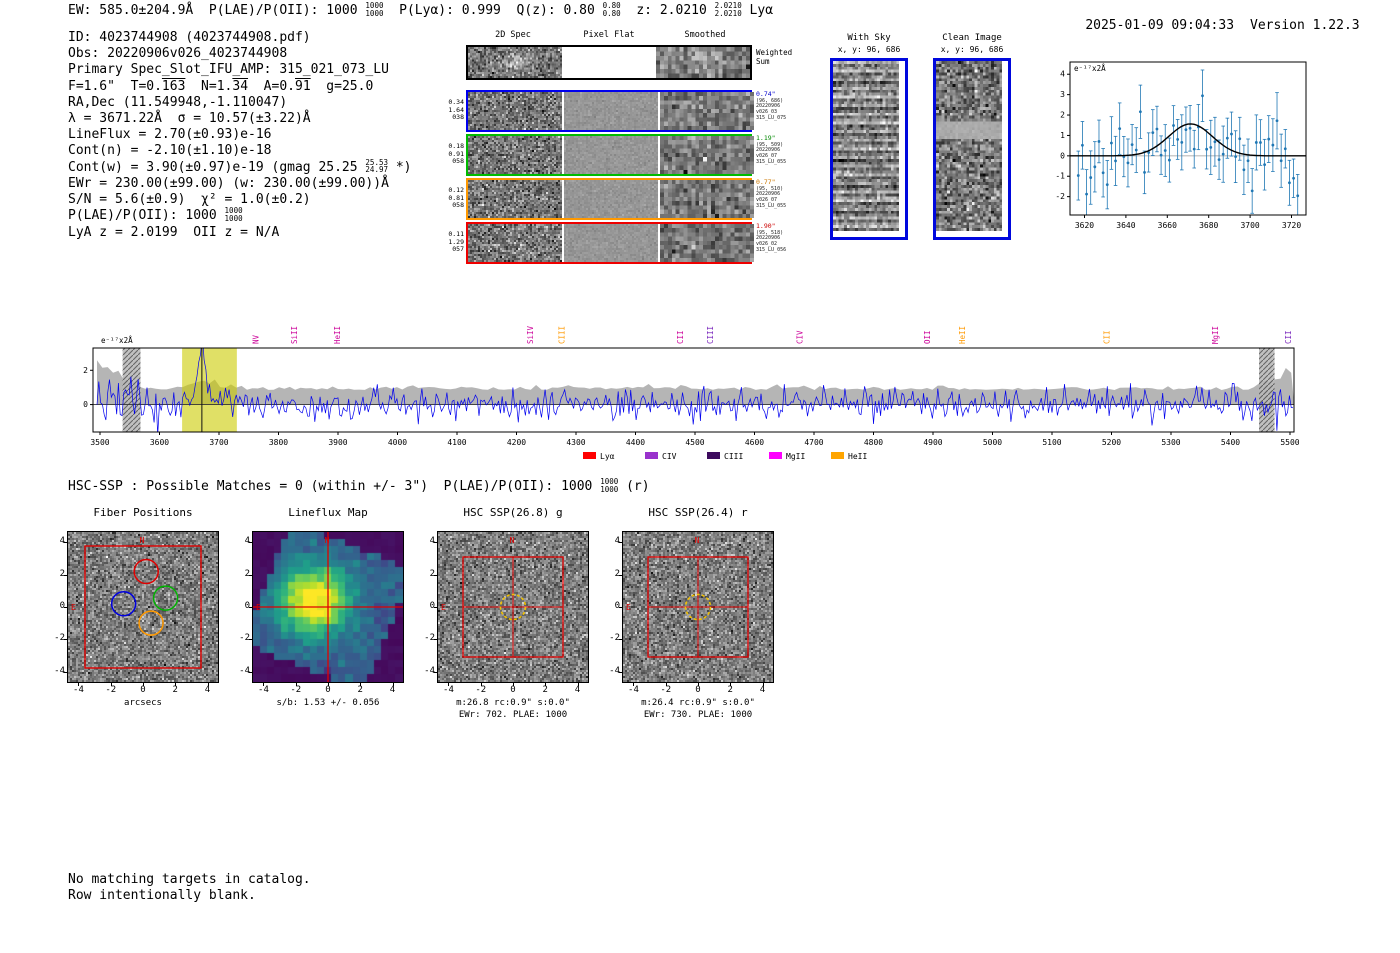 Image resolution: width=1400 pixels, height=953 pixels. I want to click on spectrum-y-tick-label: 2, so click(85, 370).